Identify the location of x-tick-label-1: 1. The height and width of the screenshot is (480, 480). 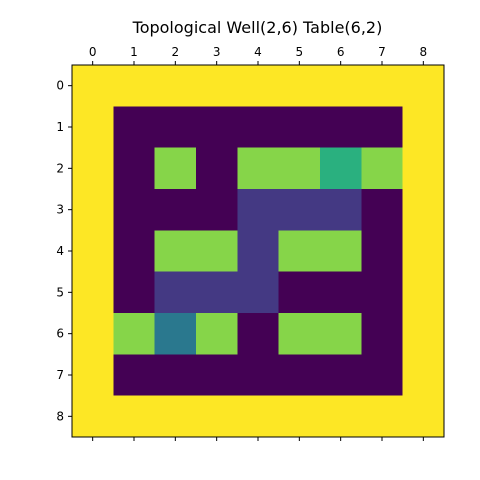
(134, 52).